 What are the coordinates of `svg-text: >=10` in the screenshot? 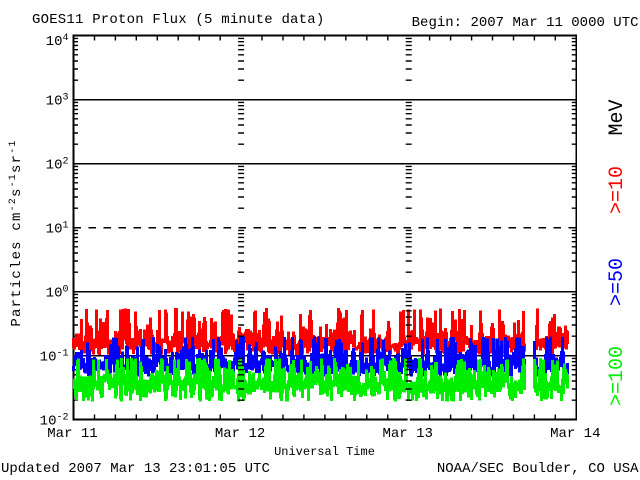 It's located at (617, 190).